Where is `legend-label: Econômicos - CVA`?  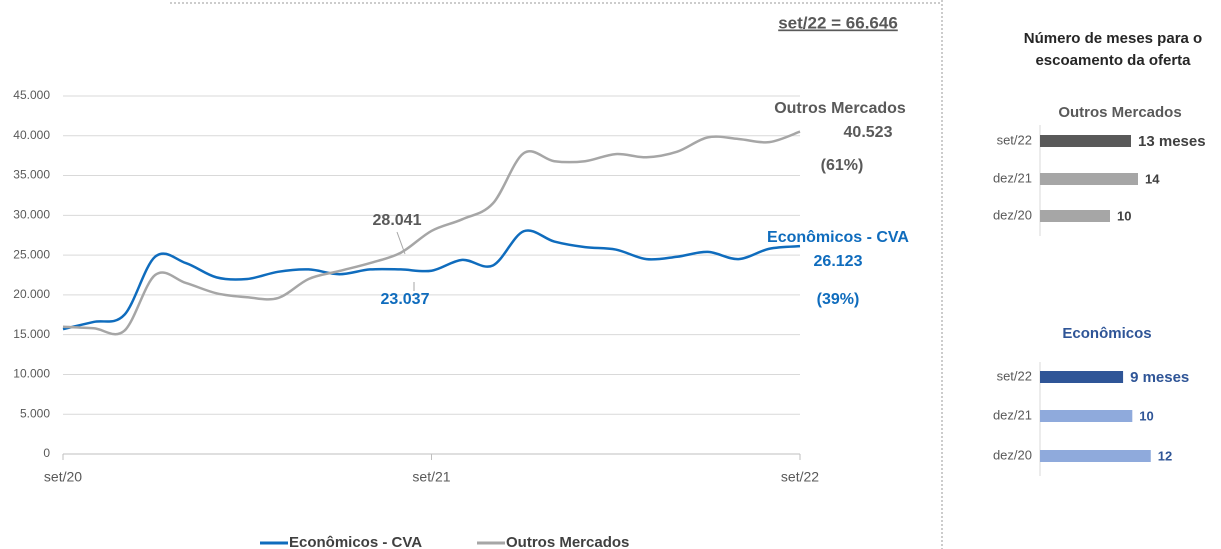
legend-label: Econômicos - CVA is located at coordinates (355, 541).